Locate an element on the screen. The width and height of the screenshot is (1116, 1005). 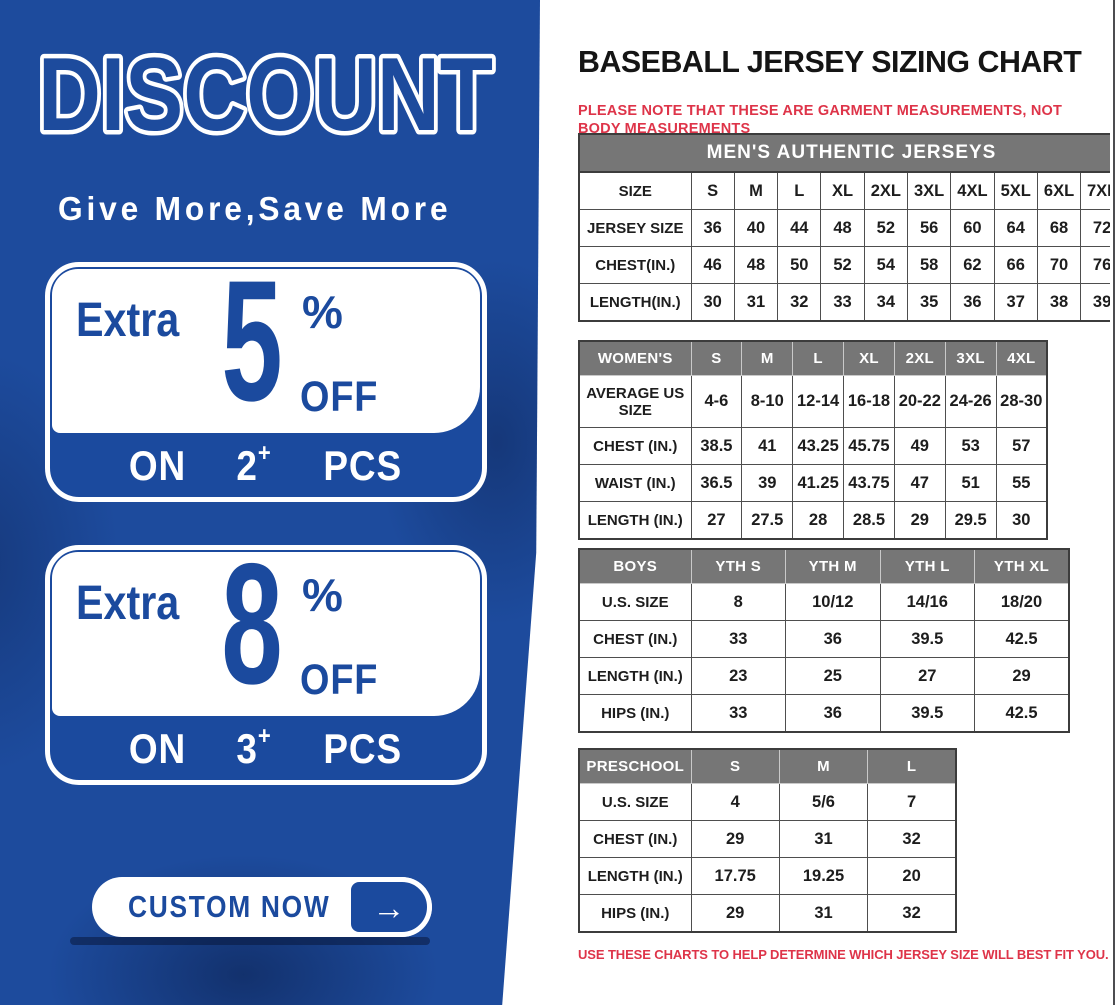
extra-label: Extra is located at coordinates (128, 320).